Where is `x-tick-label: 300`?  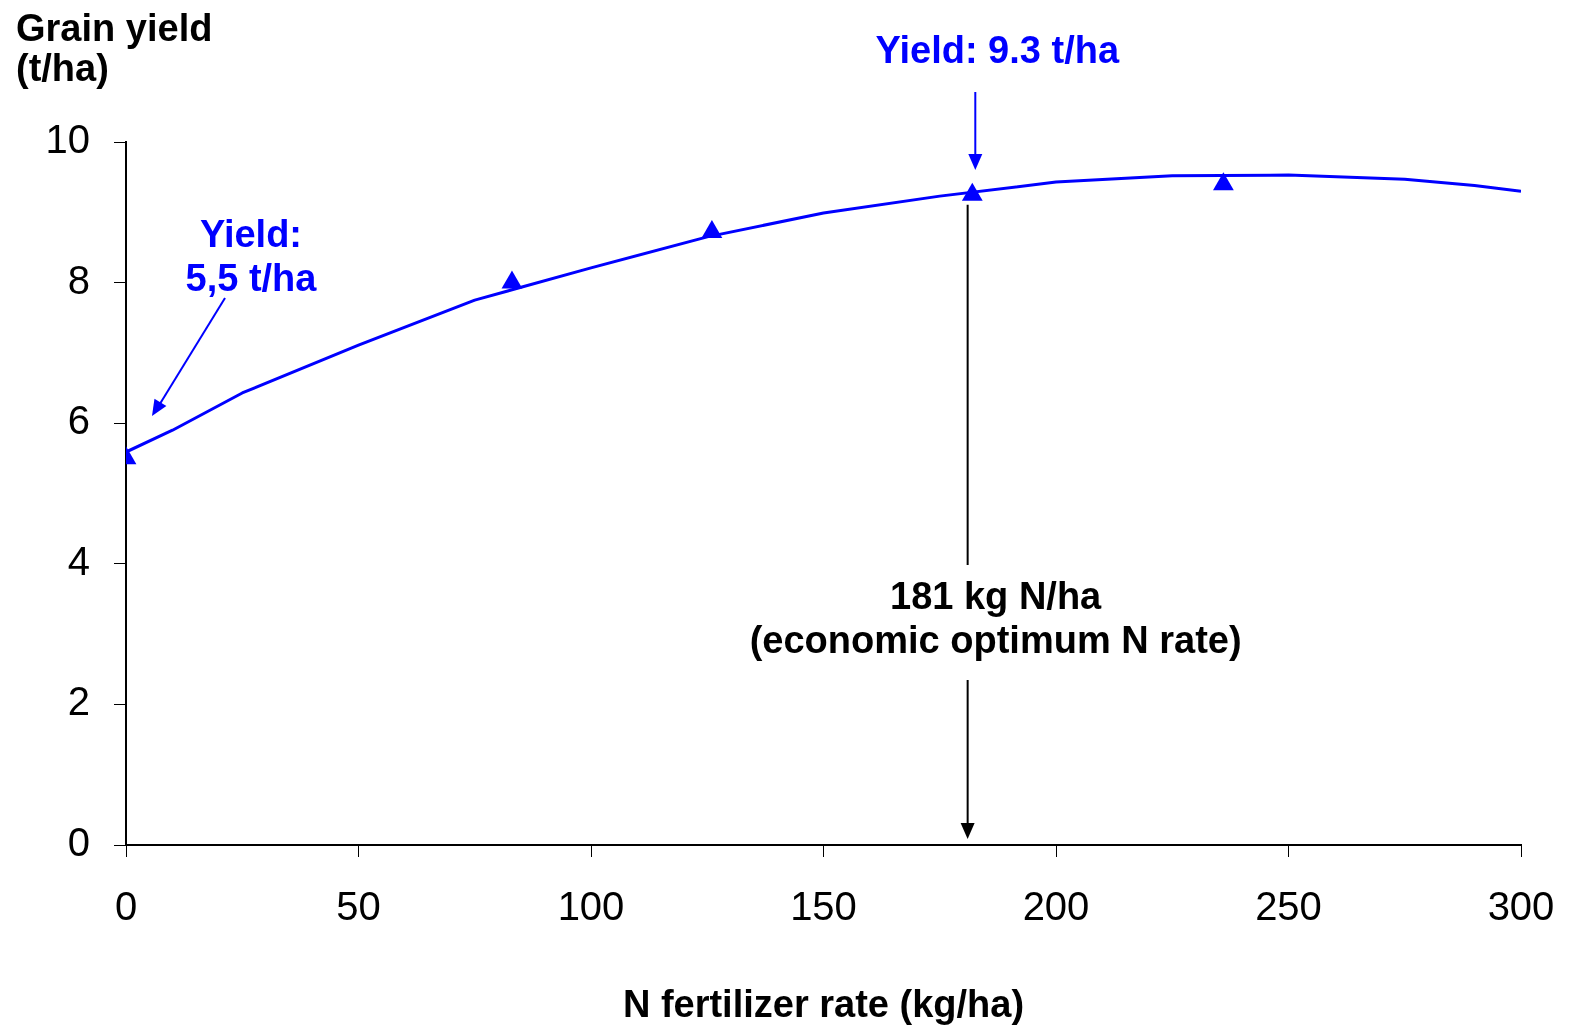
x-tick-label: 300 is located at coordinates (1521, 906).